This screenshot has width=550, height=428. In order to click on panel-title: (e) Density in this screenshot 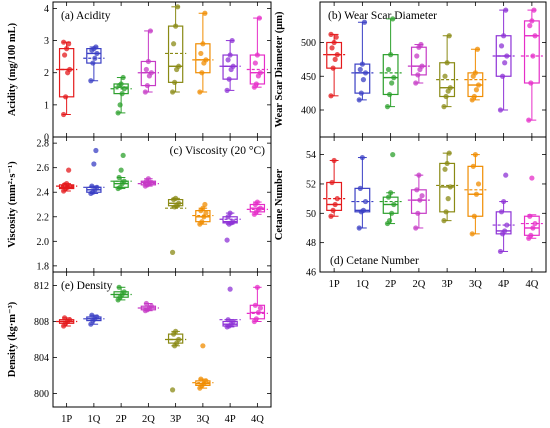, I will do `click(87, 286)`.